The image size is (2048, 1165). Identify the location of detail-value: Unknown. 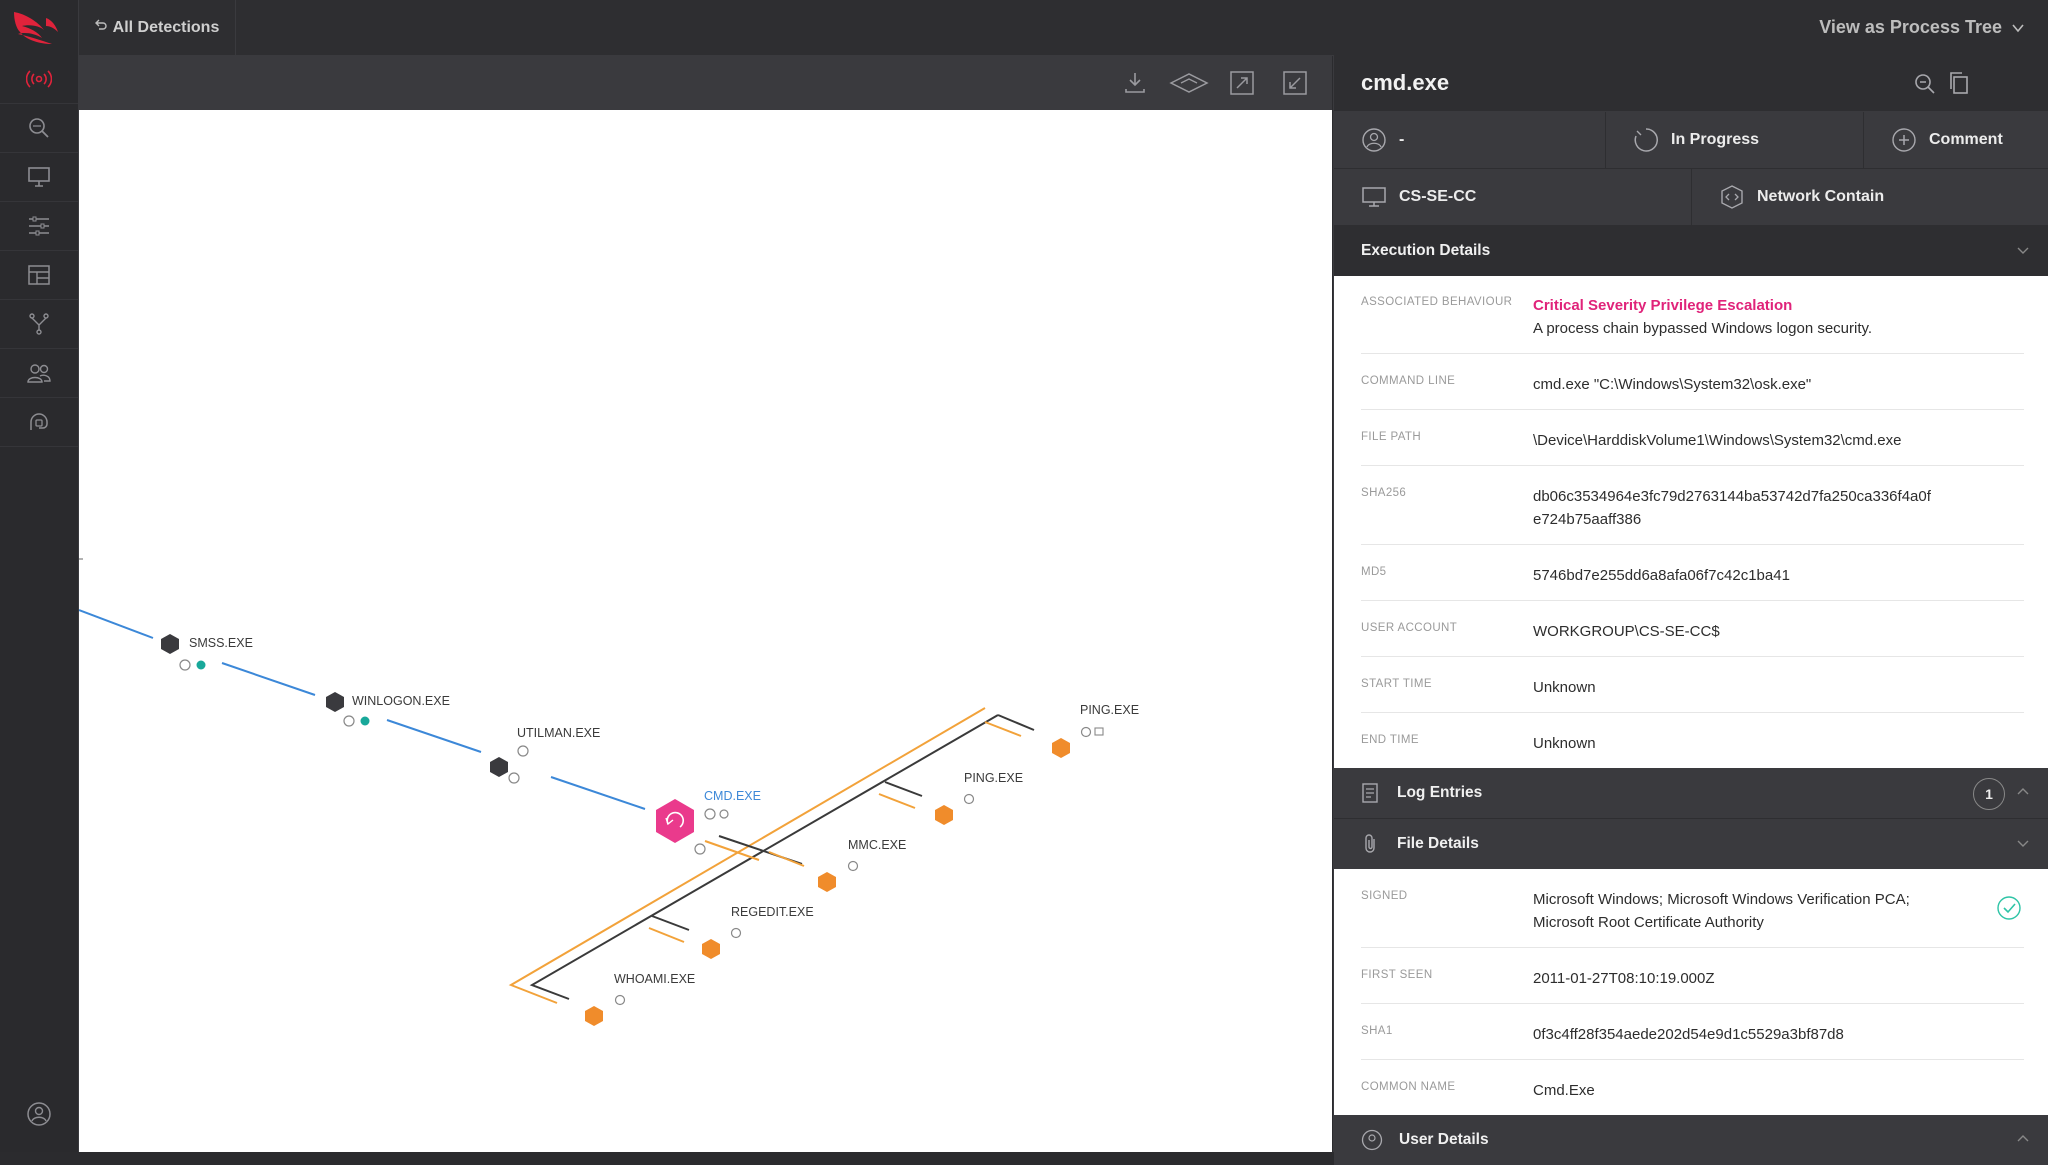
(1564, 743).